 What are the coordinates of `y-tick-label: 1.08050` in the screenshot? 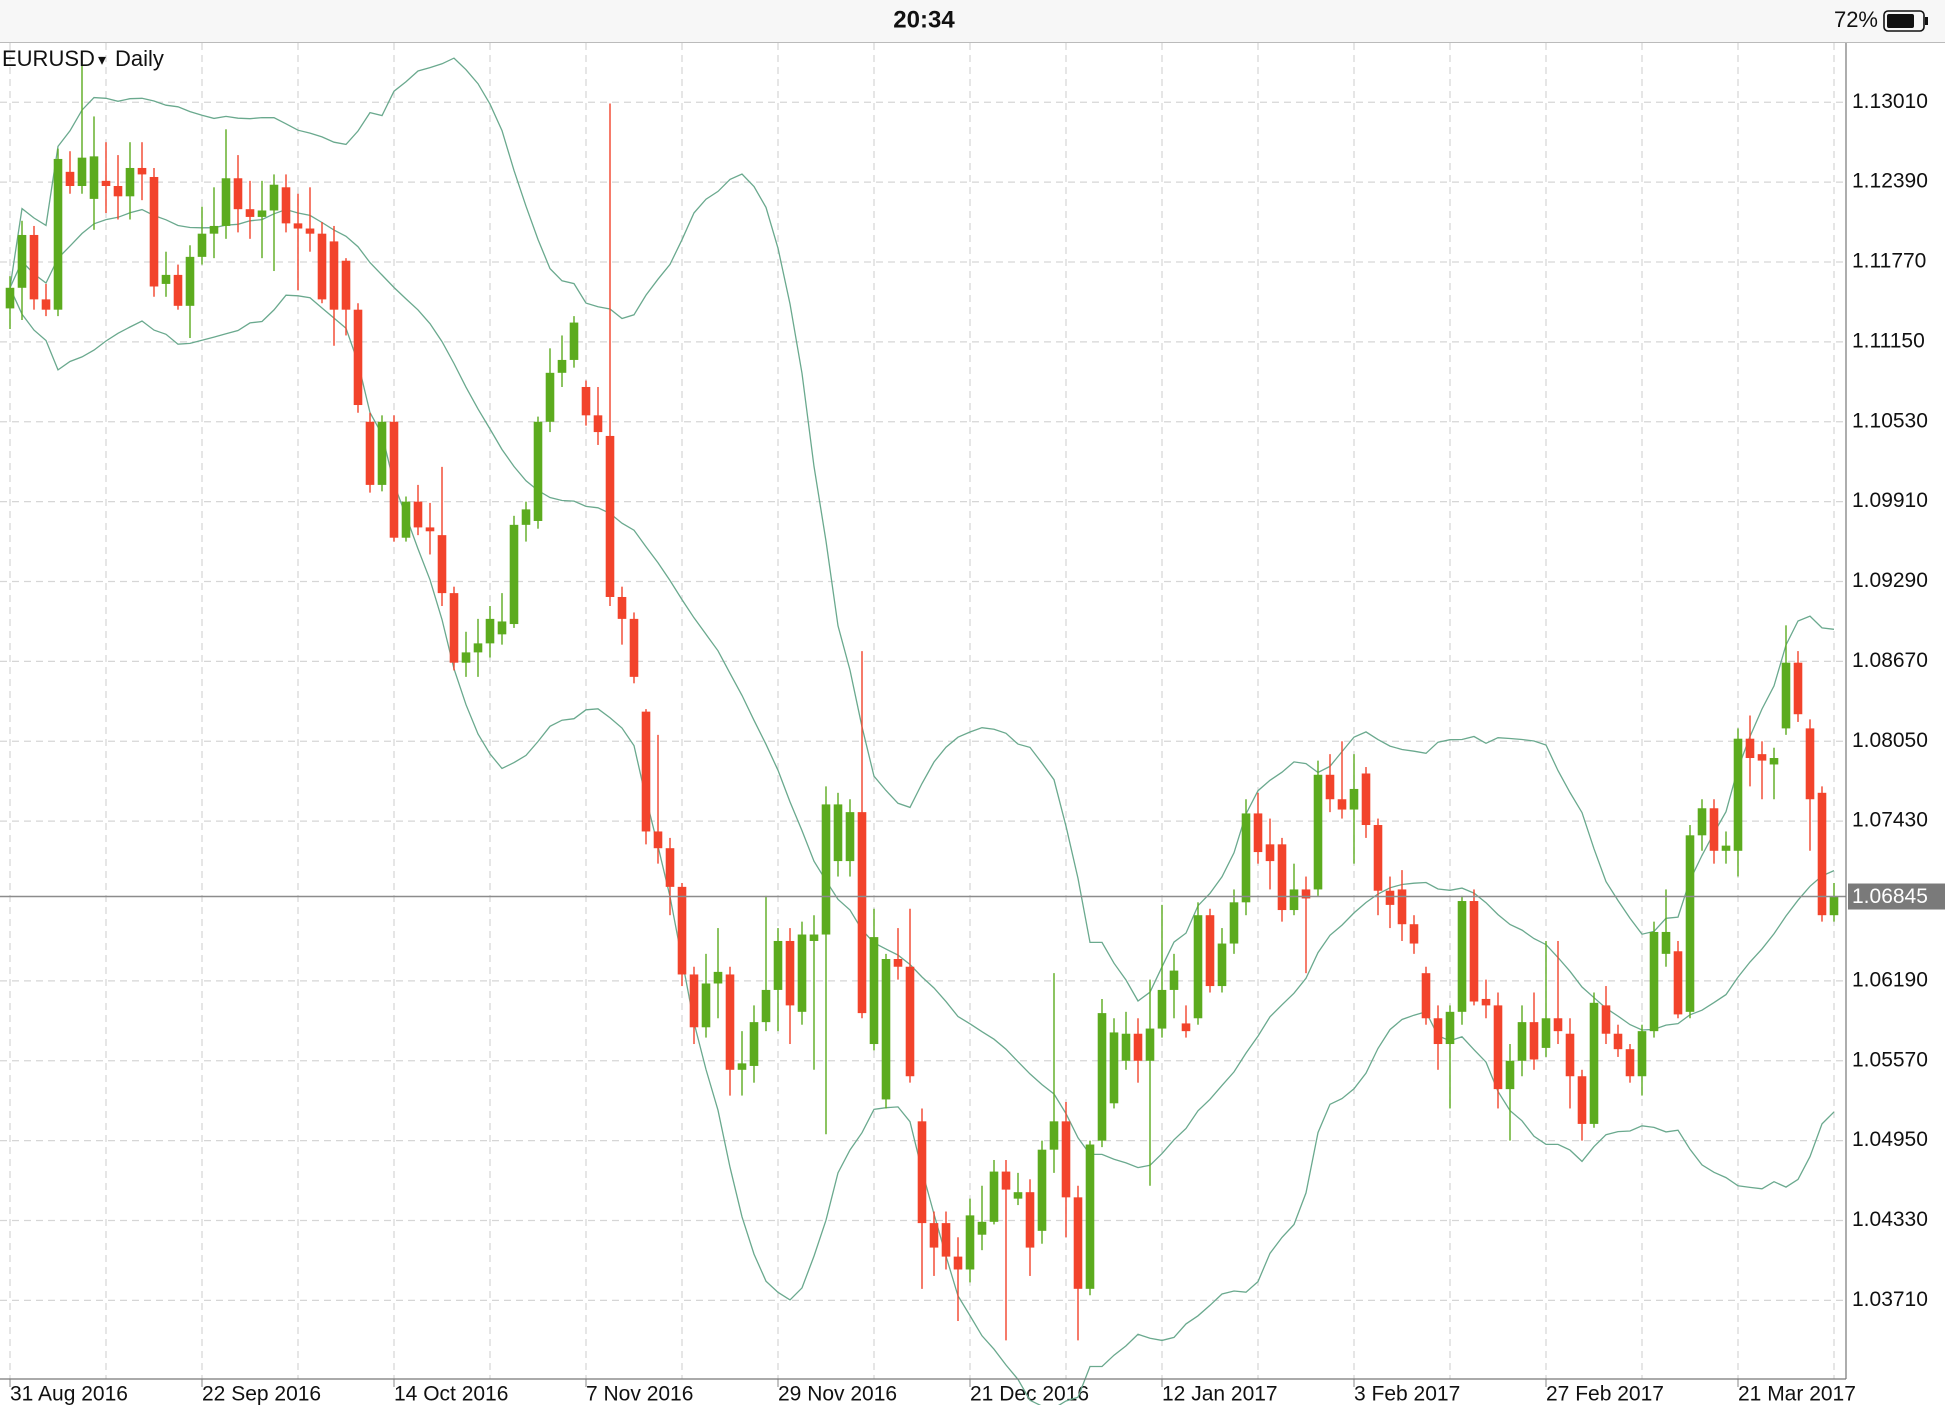 It's located at (1890, 740).